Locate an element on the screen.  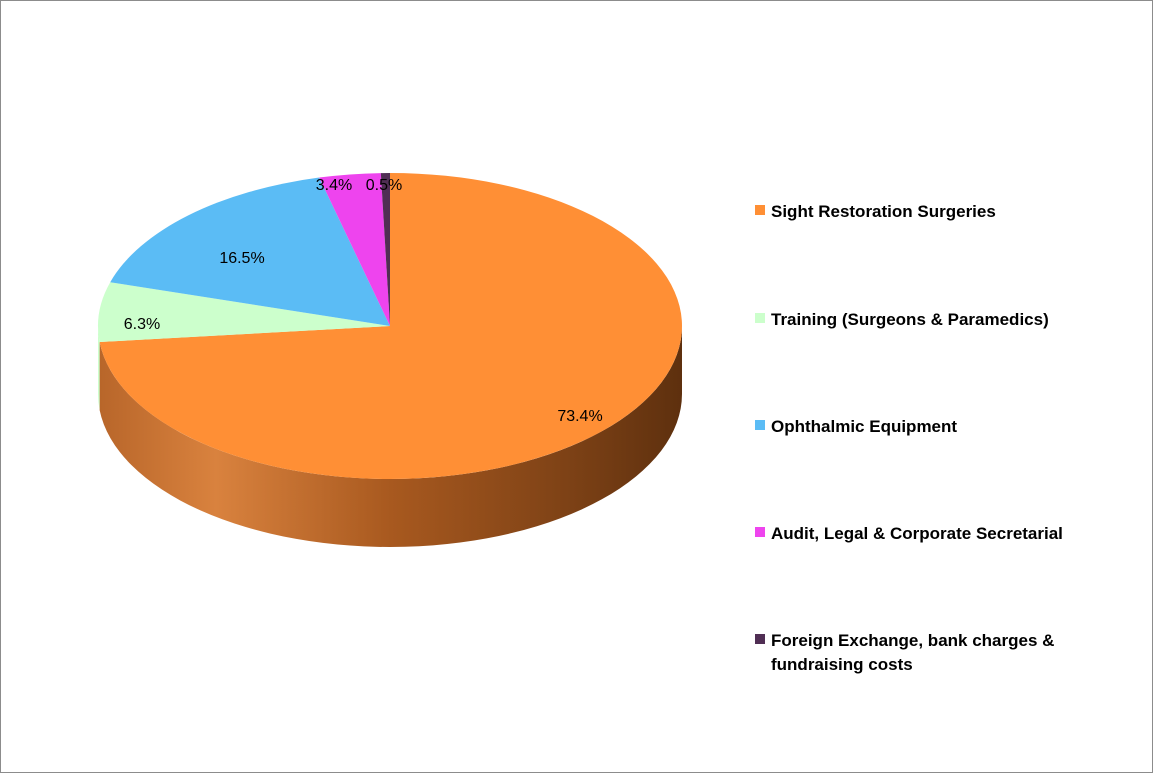
pie-slice-audit-legal is located at coordinates (354, 249).